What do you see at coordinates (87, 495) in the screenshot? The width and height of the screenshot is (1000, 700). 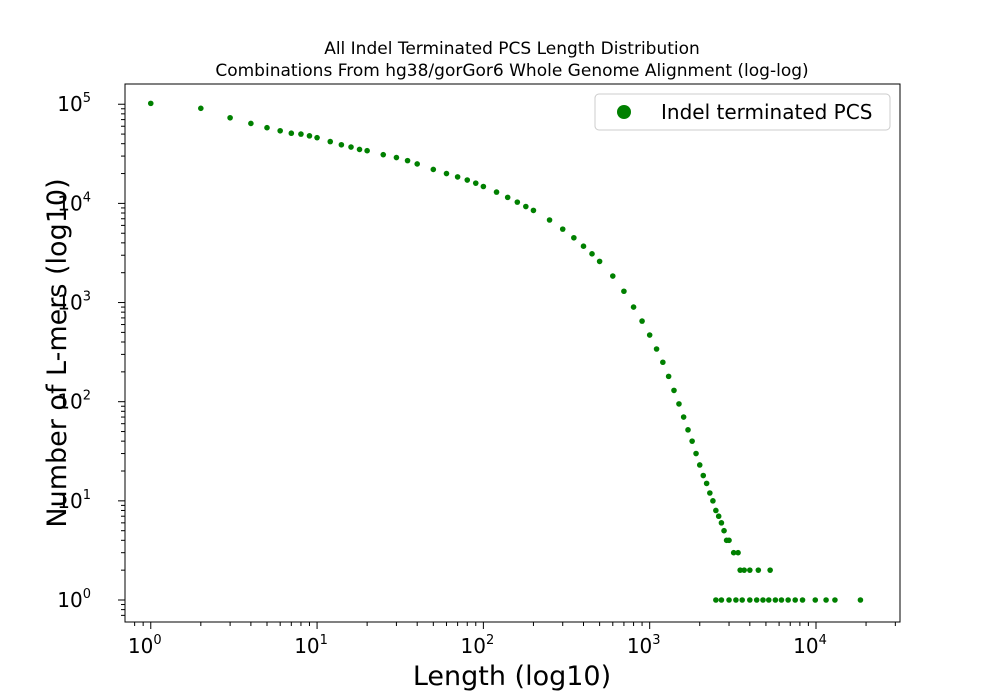 I see `y-tick-exponent: 1` at bounding box center [87, 495].